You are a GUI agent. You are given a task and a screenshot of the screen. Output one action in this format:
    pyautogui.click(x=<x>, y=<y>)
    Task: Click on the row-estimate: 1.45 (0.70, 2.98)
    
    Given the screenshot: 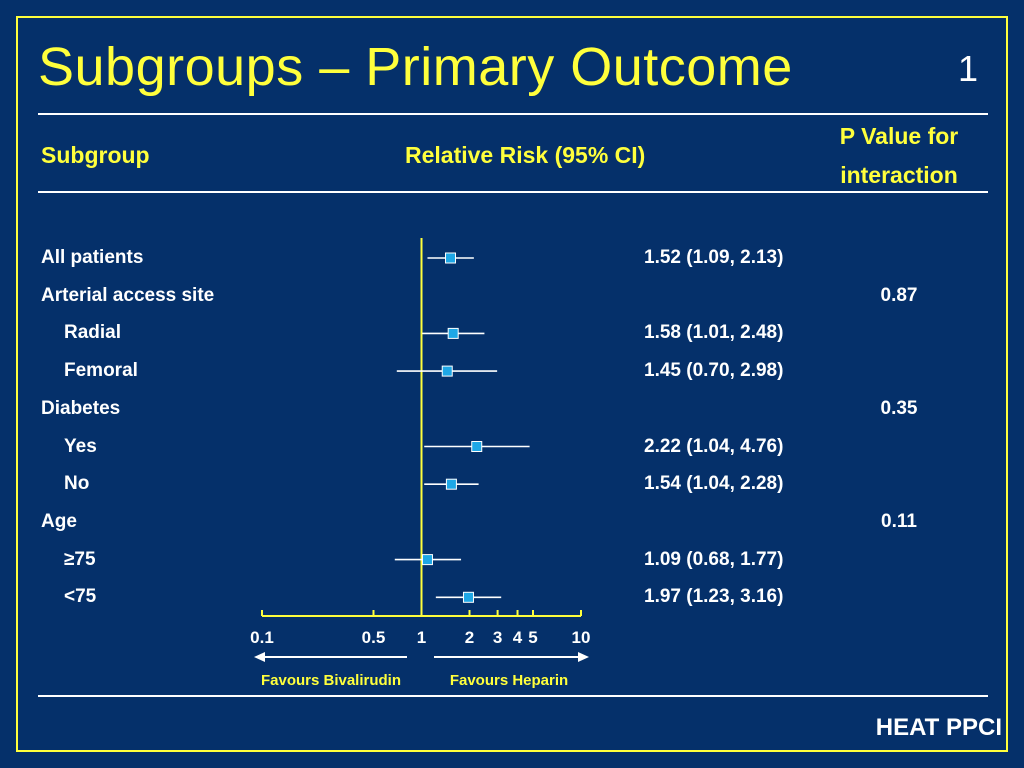 What is the action you would take?
    pyautogui.click(x=714, y=371)
    